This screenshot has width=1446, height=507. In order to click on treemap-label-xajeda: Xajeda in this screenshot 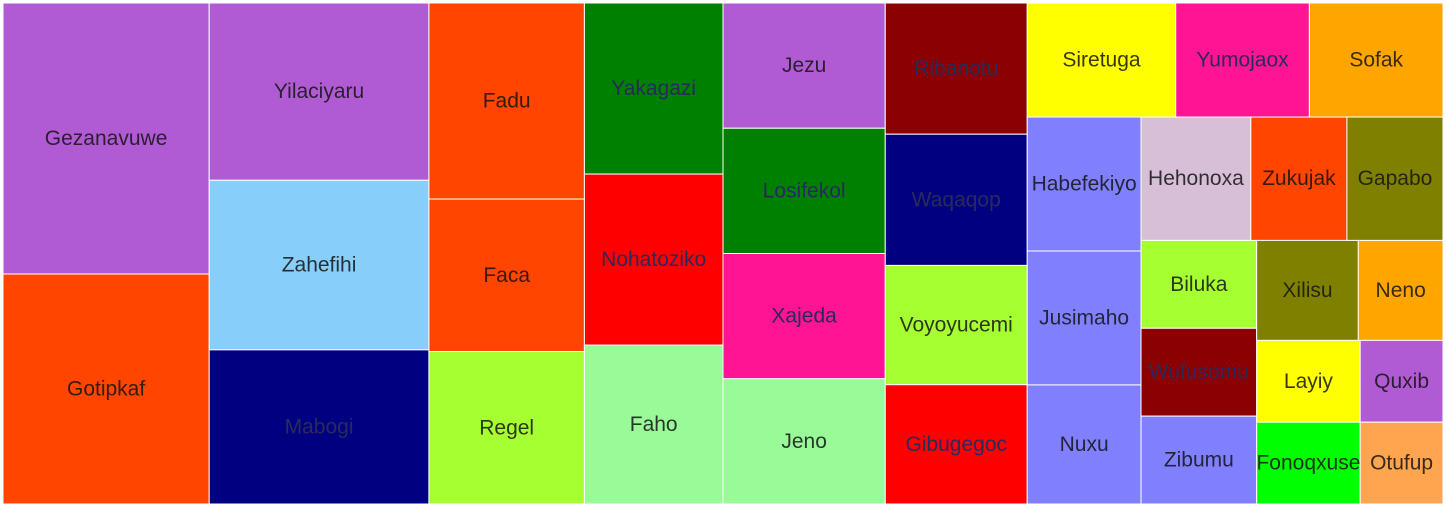, I will do `click(804, 316)`.